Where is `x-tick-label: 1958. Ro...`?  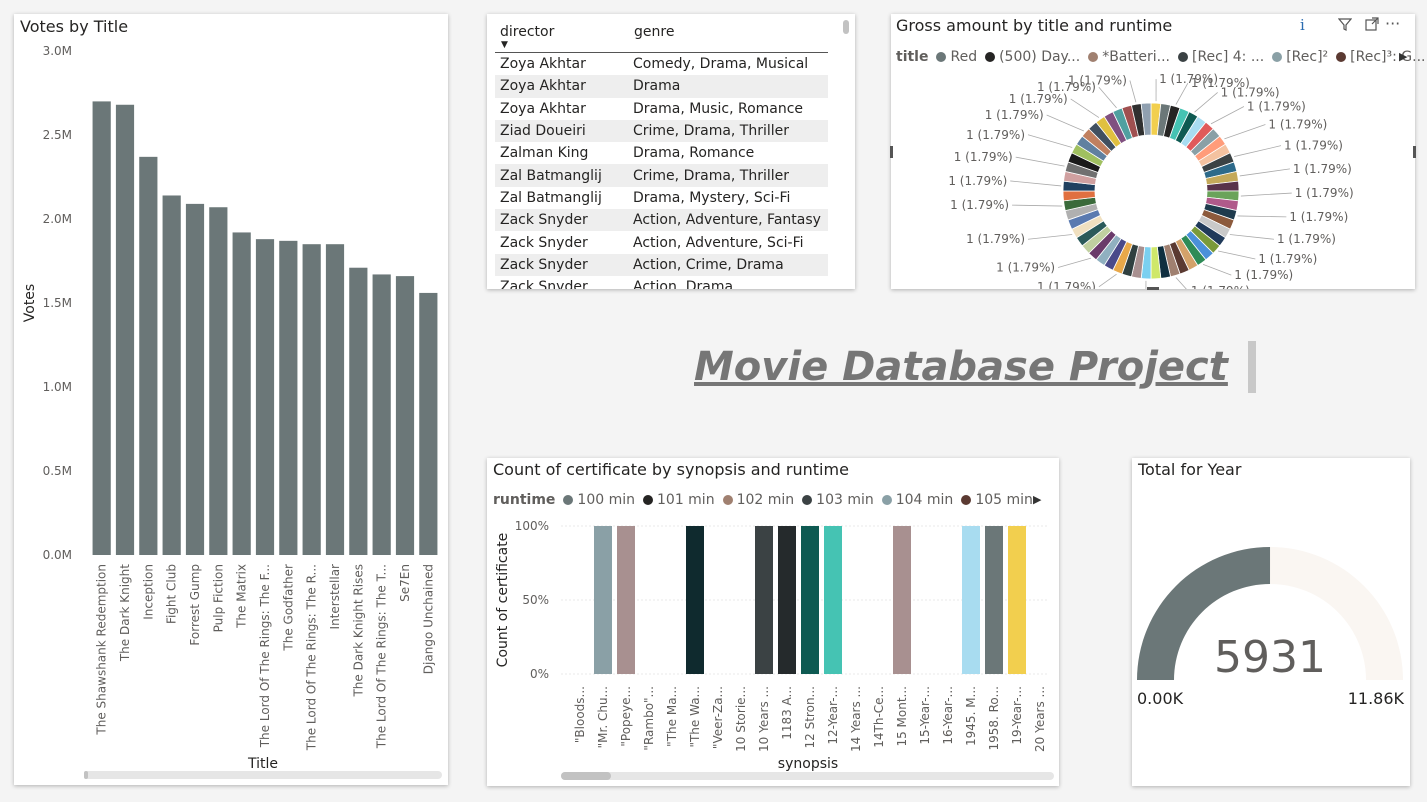
x-tick-label: 1958. Ro... is located at coordinates (994, 718).